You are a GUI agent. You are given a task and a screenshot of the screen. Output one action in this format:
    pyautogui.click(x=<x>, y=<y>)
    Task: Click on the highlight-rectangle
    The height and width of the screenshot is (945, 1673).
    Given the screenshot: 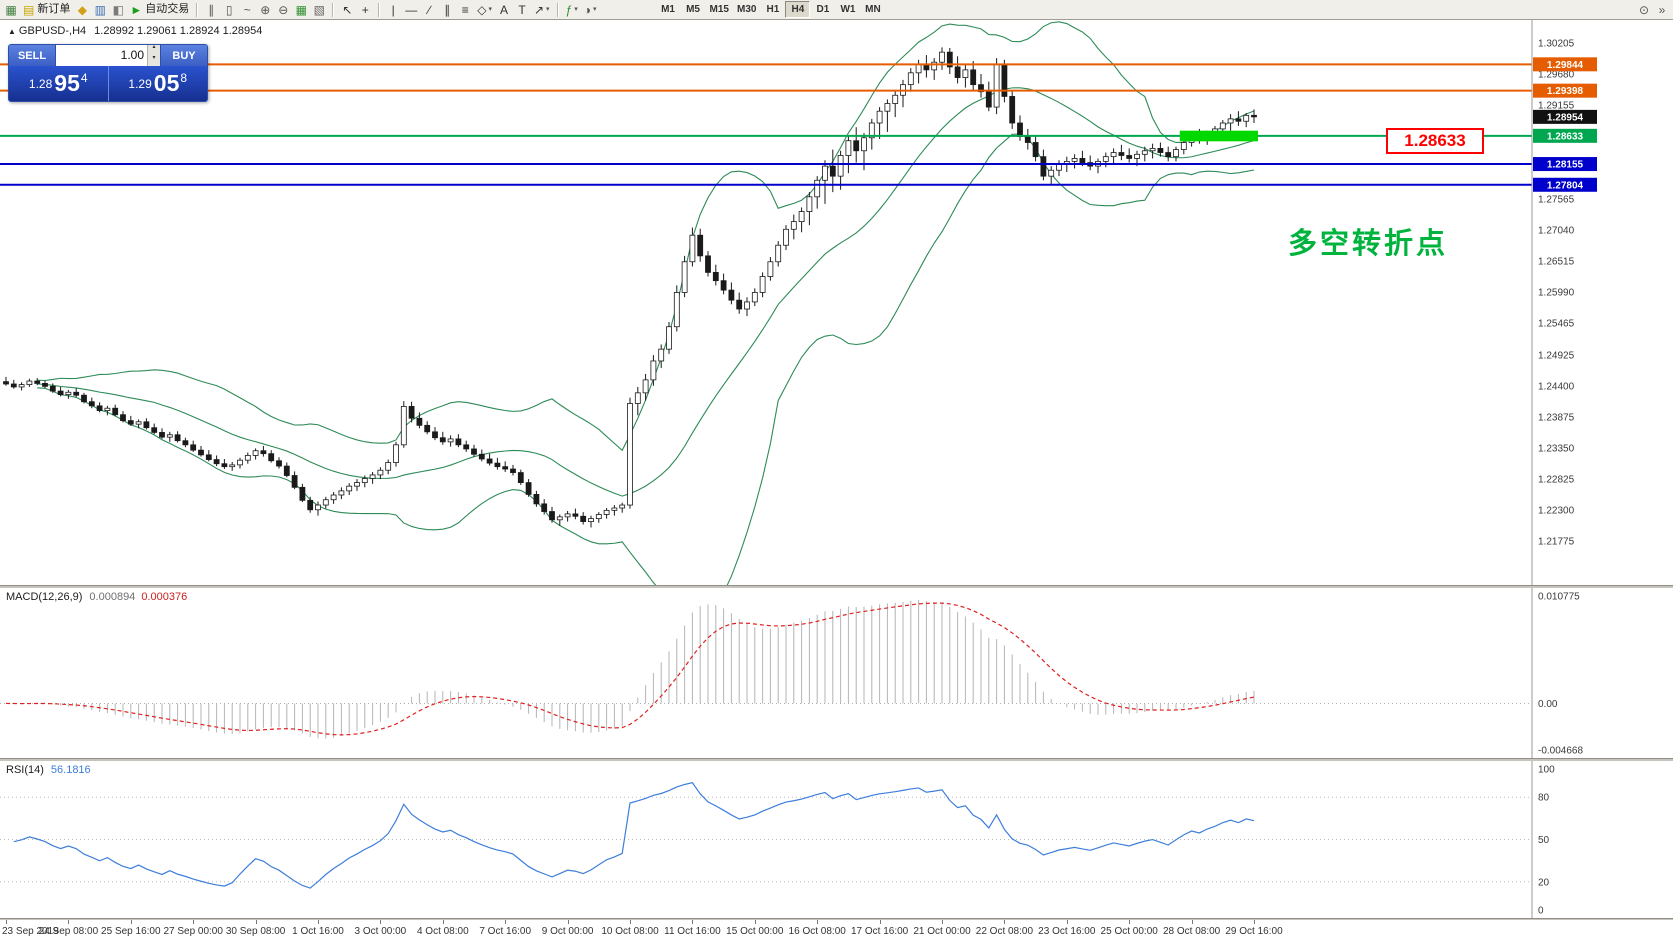 What is the action you would take?
    pyautogui.click(x=1218, y=136)
    